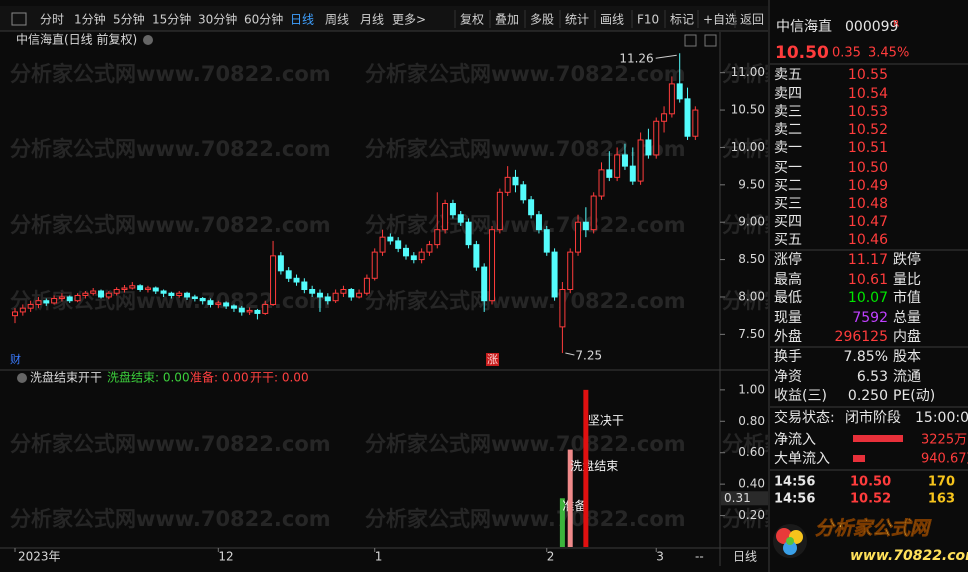 The height and width of the screenshot is (572, 968). Describe the element at coordinates (744, 498) in the screenshot. I see `cursor-value-box` at that location.